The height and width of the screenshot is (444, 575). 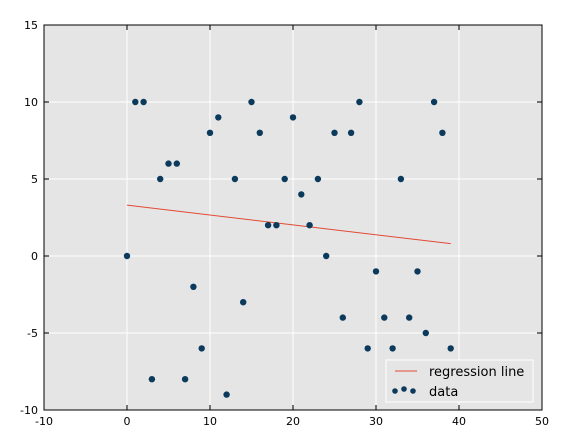 I want to click on y-tick-label-0: -10, so click(x=29, y=410).